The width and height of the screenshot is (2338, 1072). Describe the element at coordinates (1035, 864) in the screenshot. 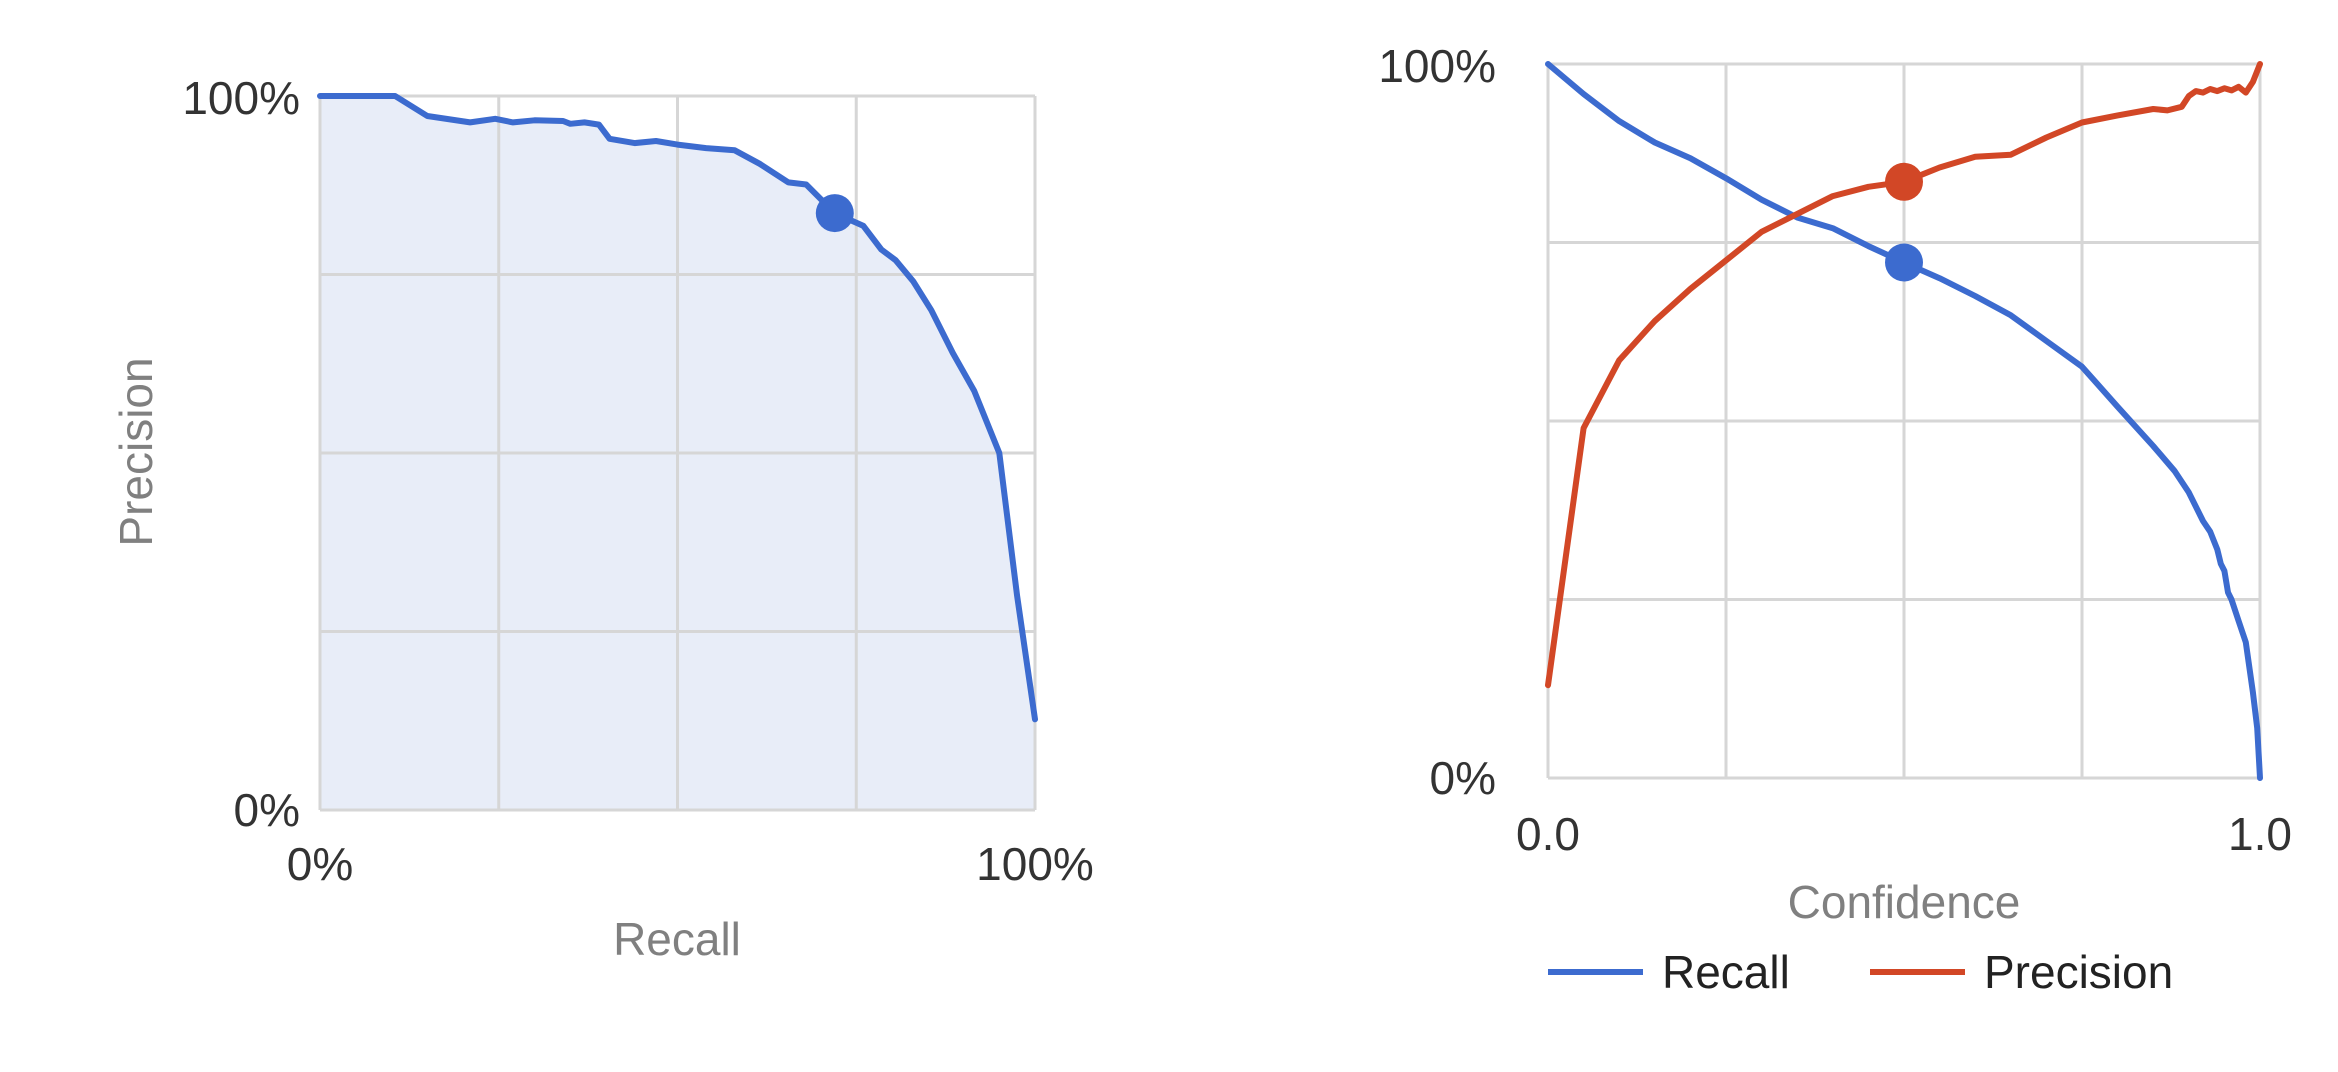

I see `pr-x-tick-right: 100%` at that location.